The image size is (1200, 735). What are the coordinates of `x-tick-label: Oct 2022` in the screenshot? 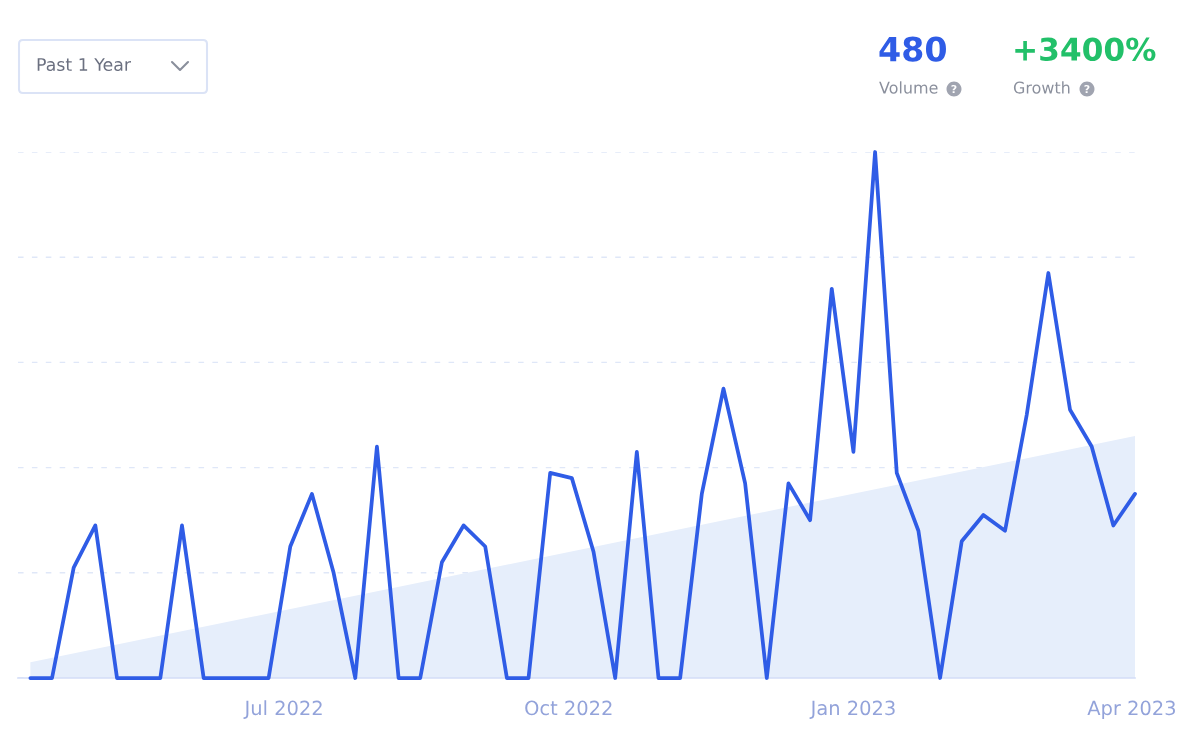 It's located at (568, 708).